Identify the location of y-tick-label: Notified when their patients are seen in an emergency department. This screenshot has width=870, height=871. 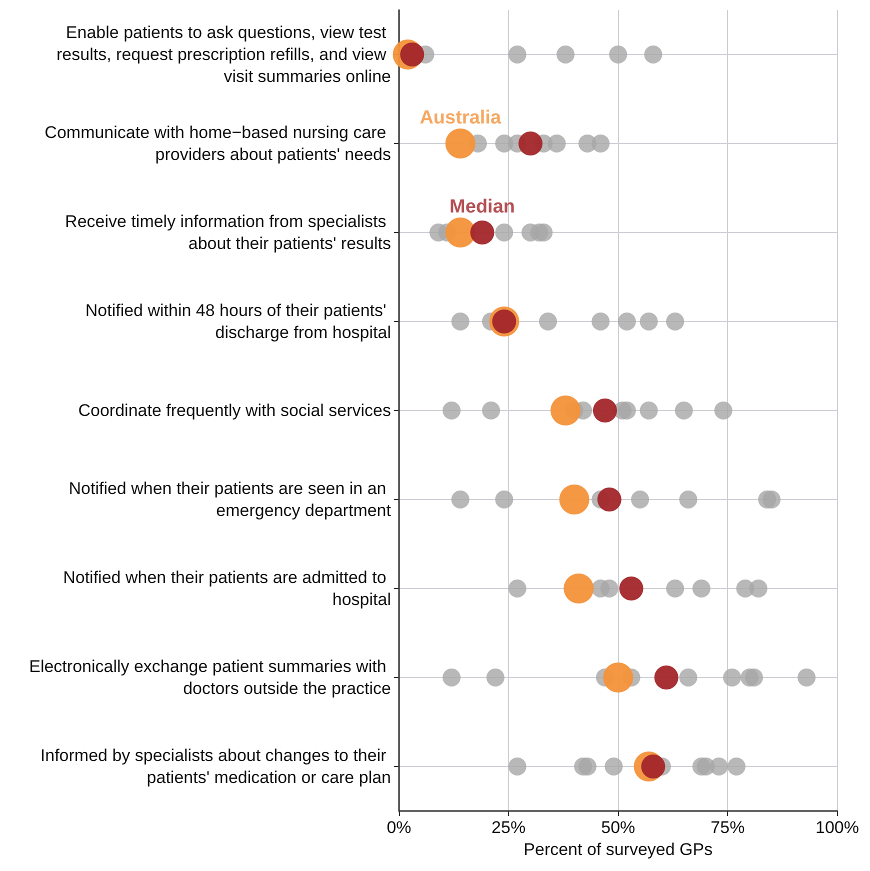
(230, 499).